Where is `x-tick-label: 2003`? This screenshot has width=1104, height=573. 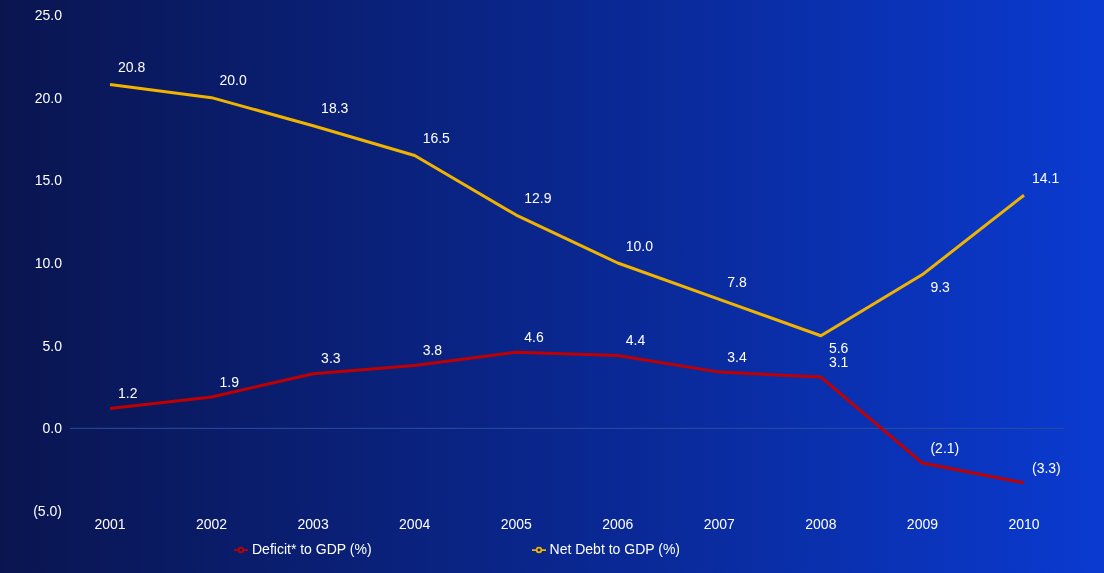 x-tick-label: 2003 is located at coordinates (313, 523).